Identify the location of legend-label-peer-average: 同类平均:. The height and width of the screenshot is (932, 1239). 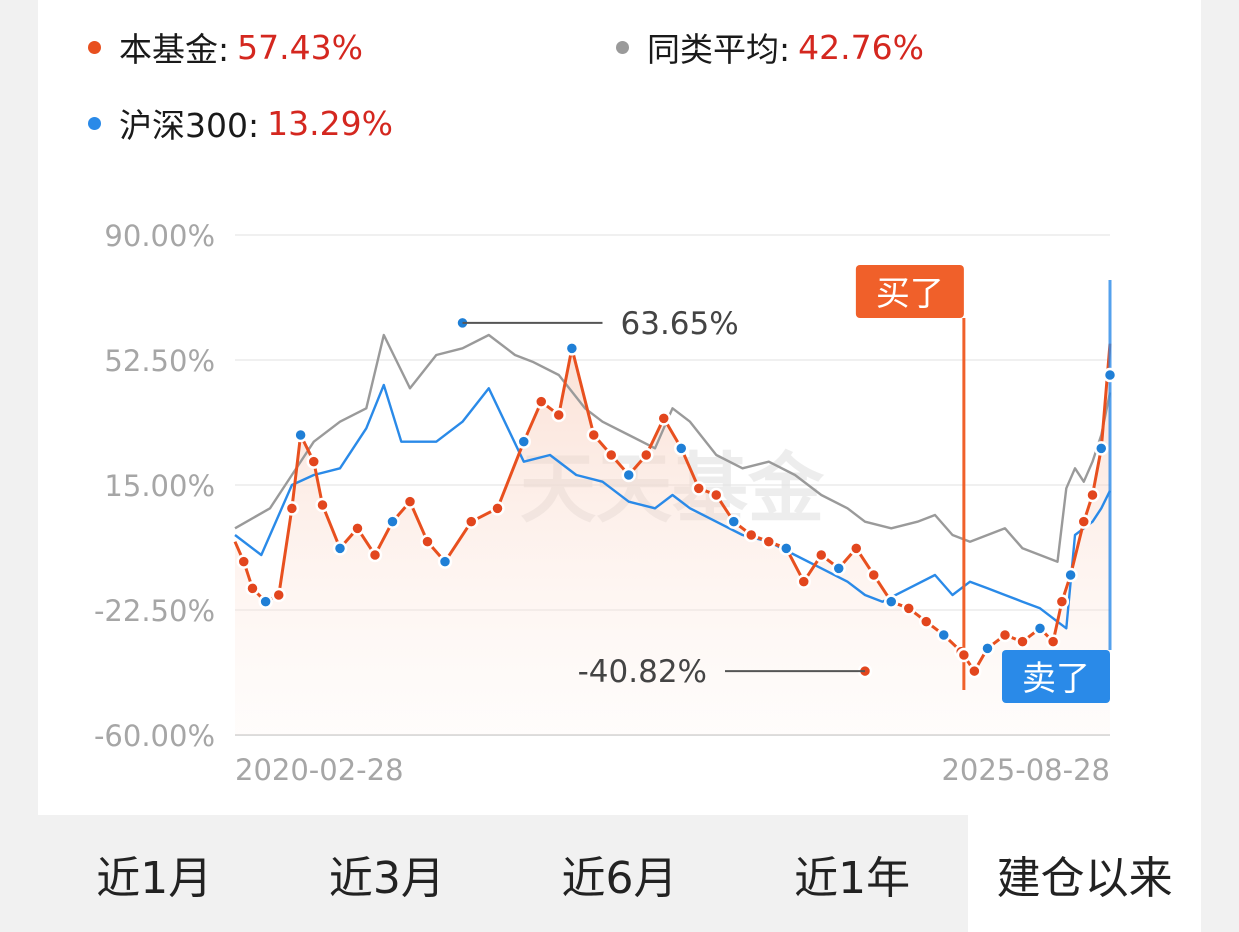
(719, 49).